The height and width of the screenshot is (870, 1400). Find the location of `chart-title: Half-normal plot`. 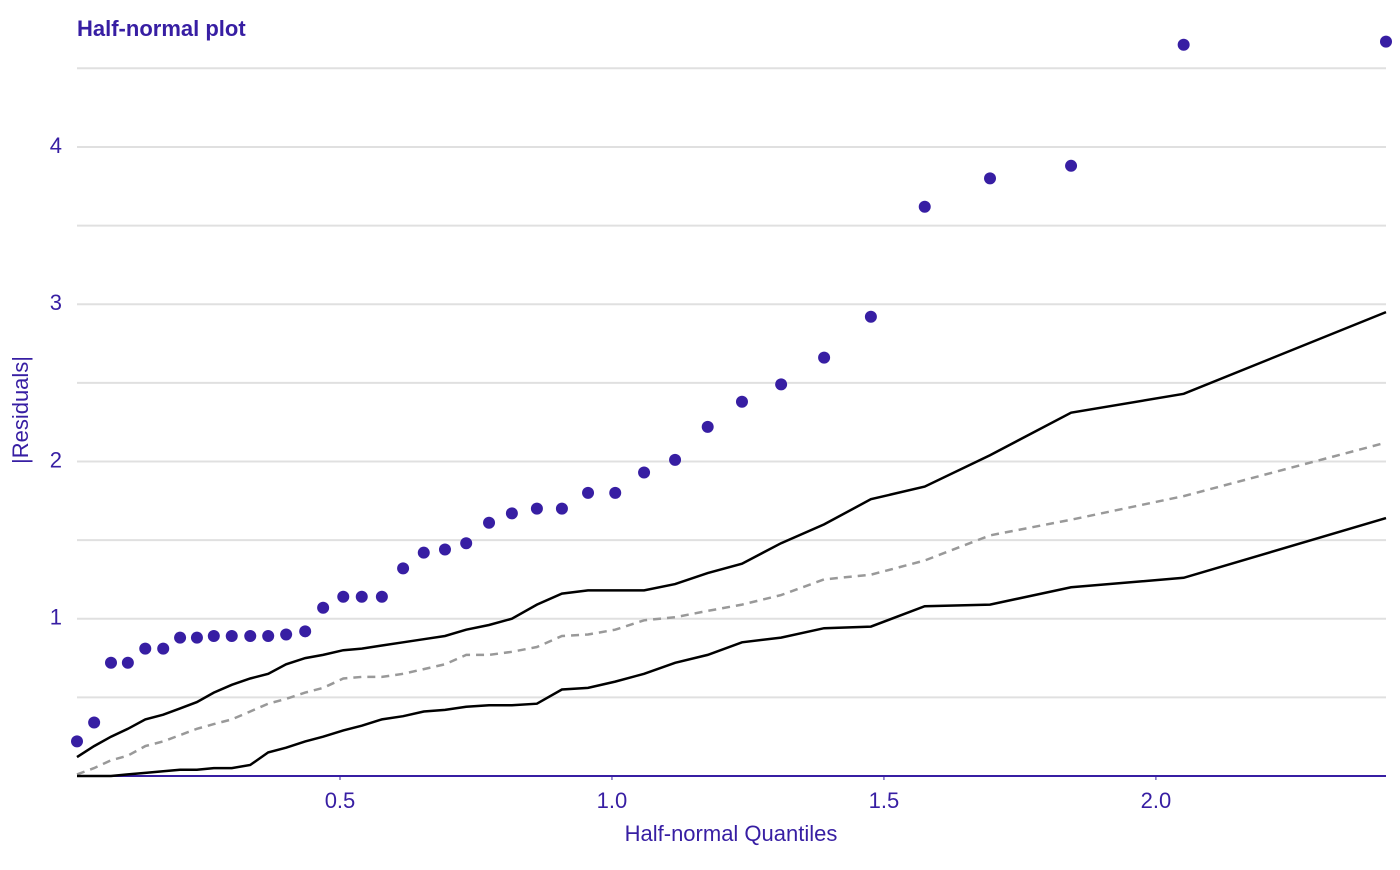

chart-title: Half-normal plot is located at coordinates (161, 28).